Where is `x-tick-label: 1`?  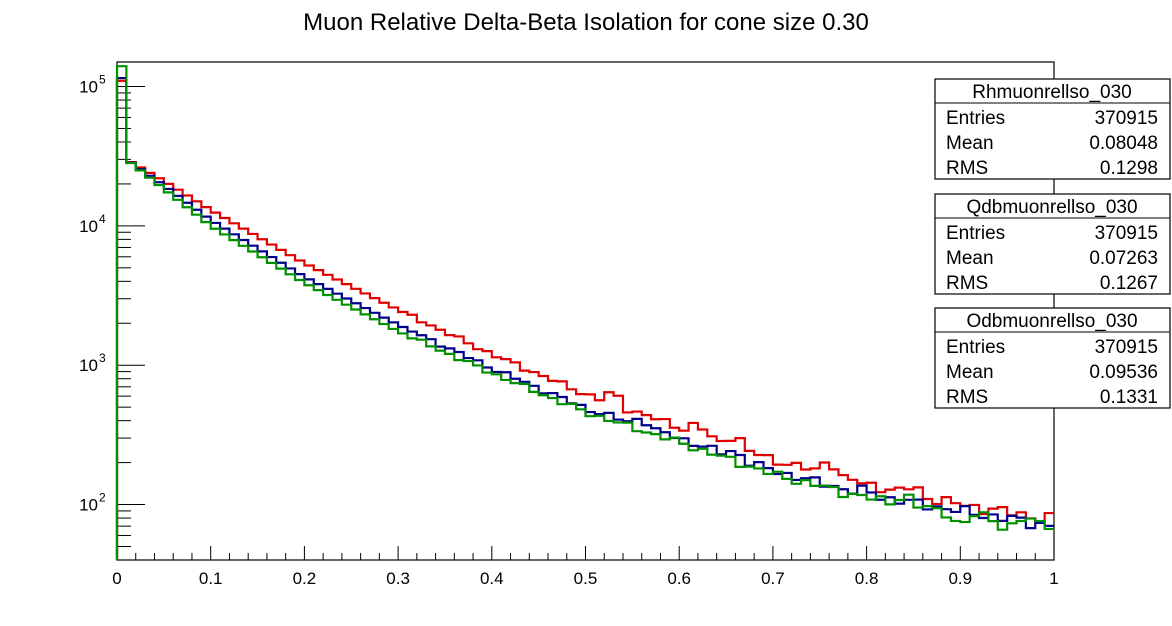
x-tick-label: 1 is located at coordinates (1053, 578).